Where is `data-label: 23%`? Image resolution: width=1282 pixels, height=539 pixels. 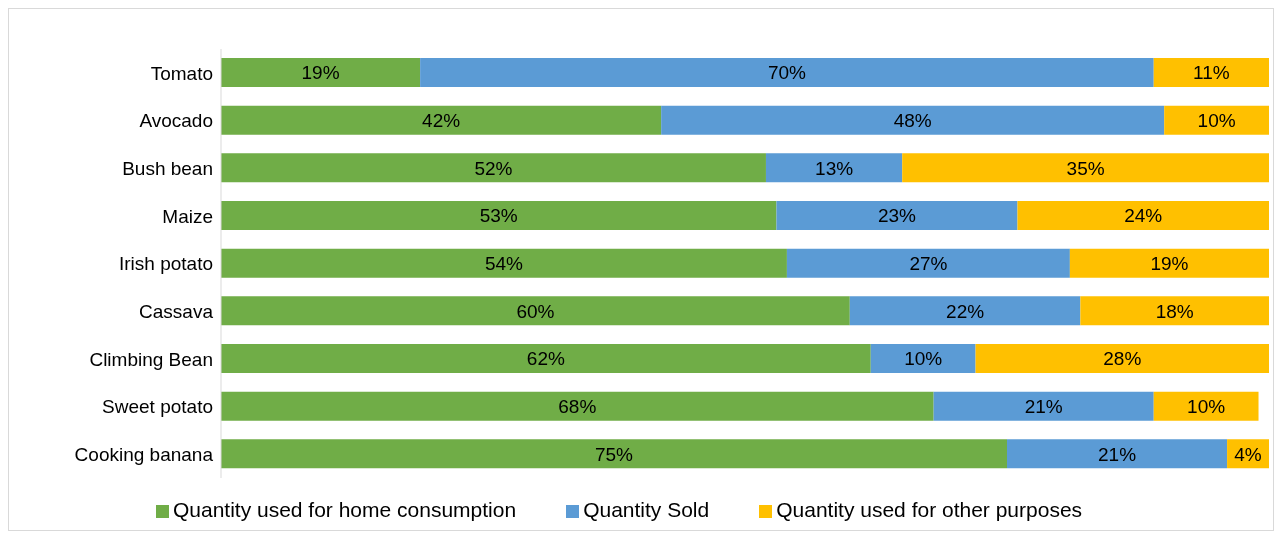
data-label: 23% is located at coordinates (897, 216).